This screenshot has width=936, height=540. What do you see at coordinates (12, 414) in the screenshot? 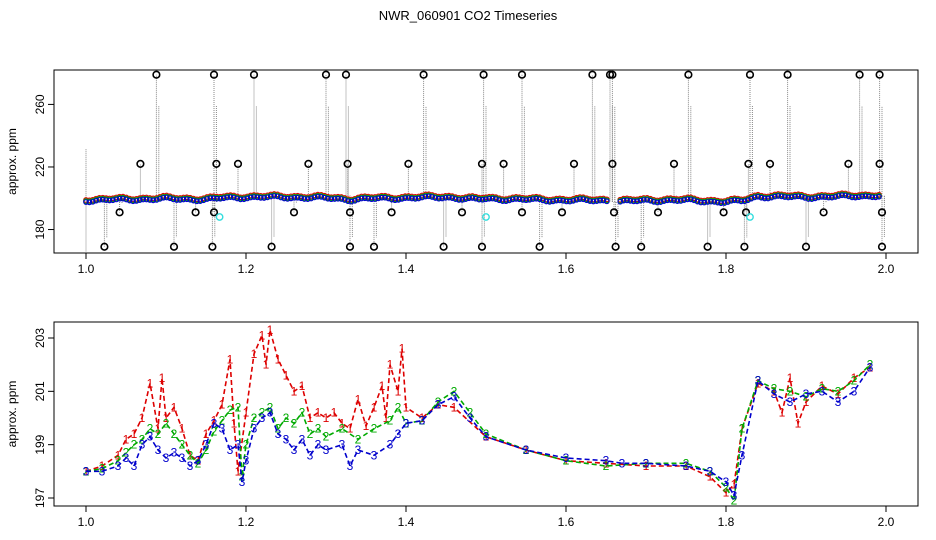
I see `y-axis-label: approx. ppm` at bounding box center [12, 414].